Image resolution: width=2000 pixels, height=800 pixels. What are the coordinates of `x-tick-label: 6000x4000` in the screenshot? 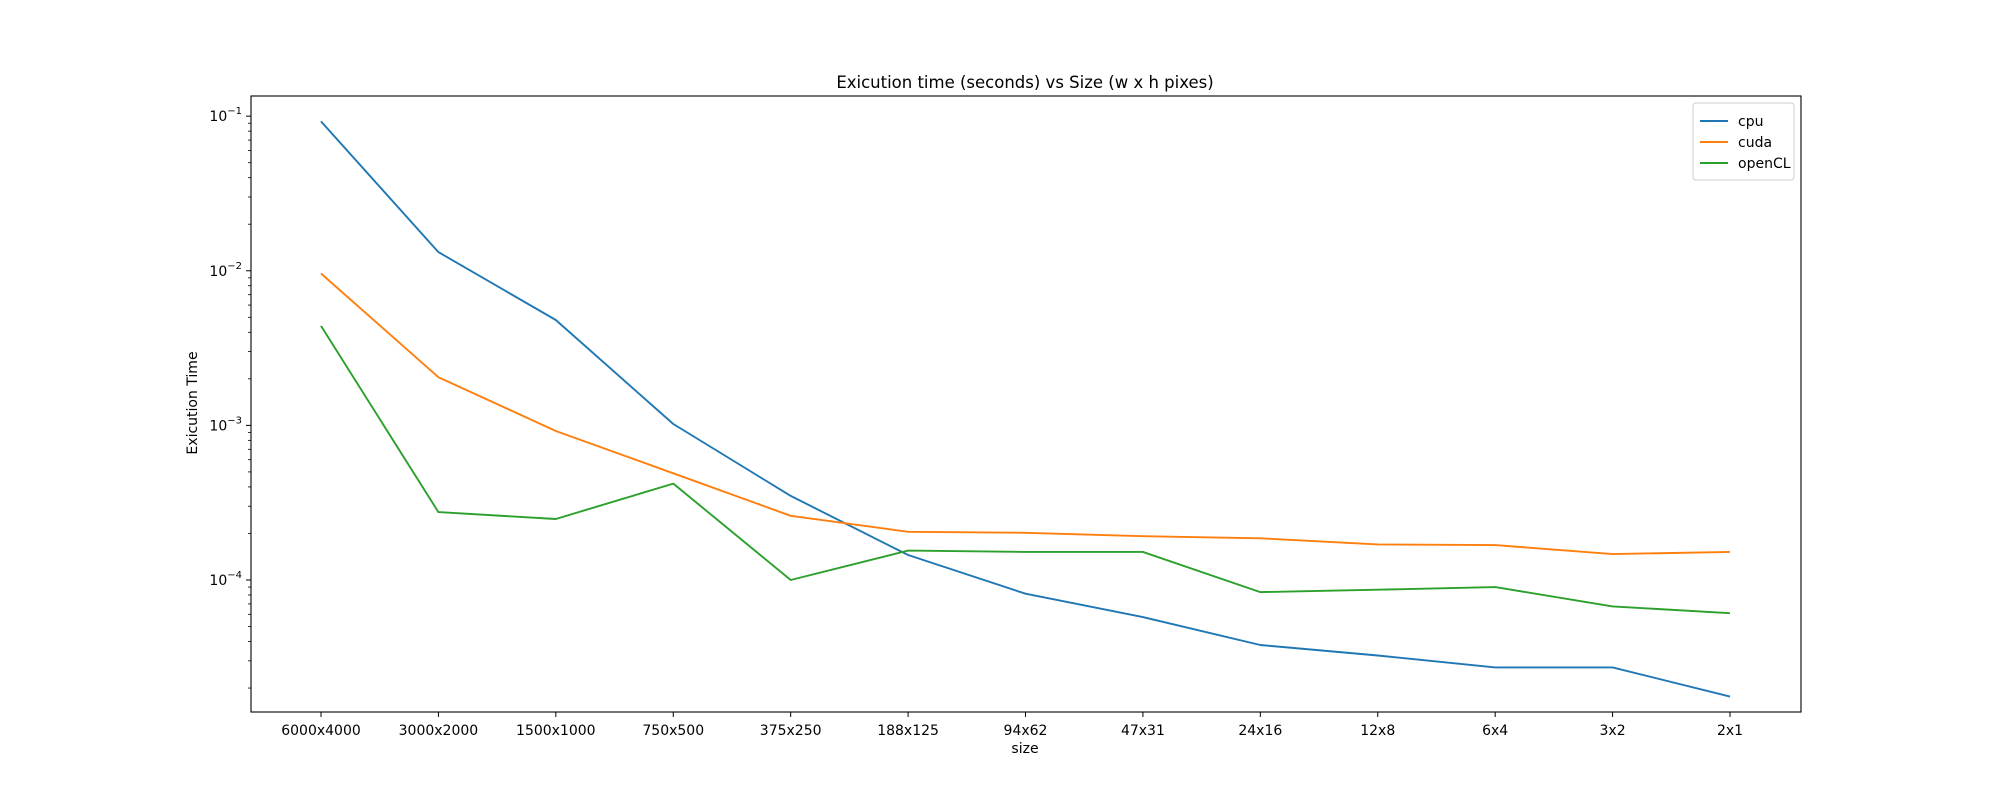 It's located at (321, 731).